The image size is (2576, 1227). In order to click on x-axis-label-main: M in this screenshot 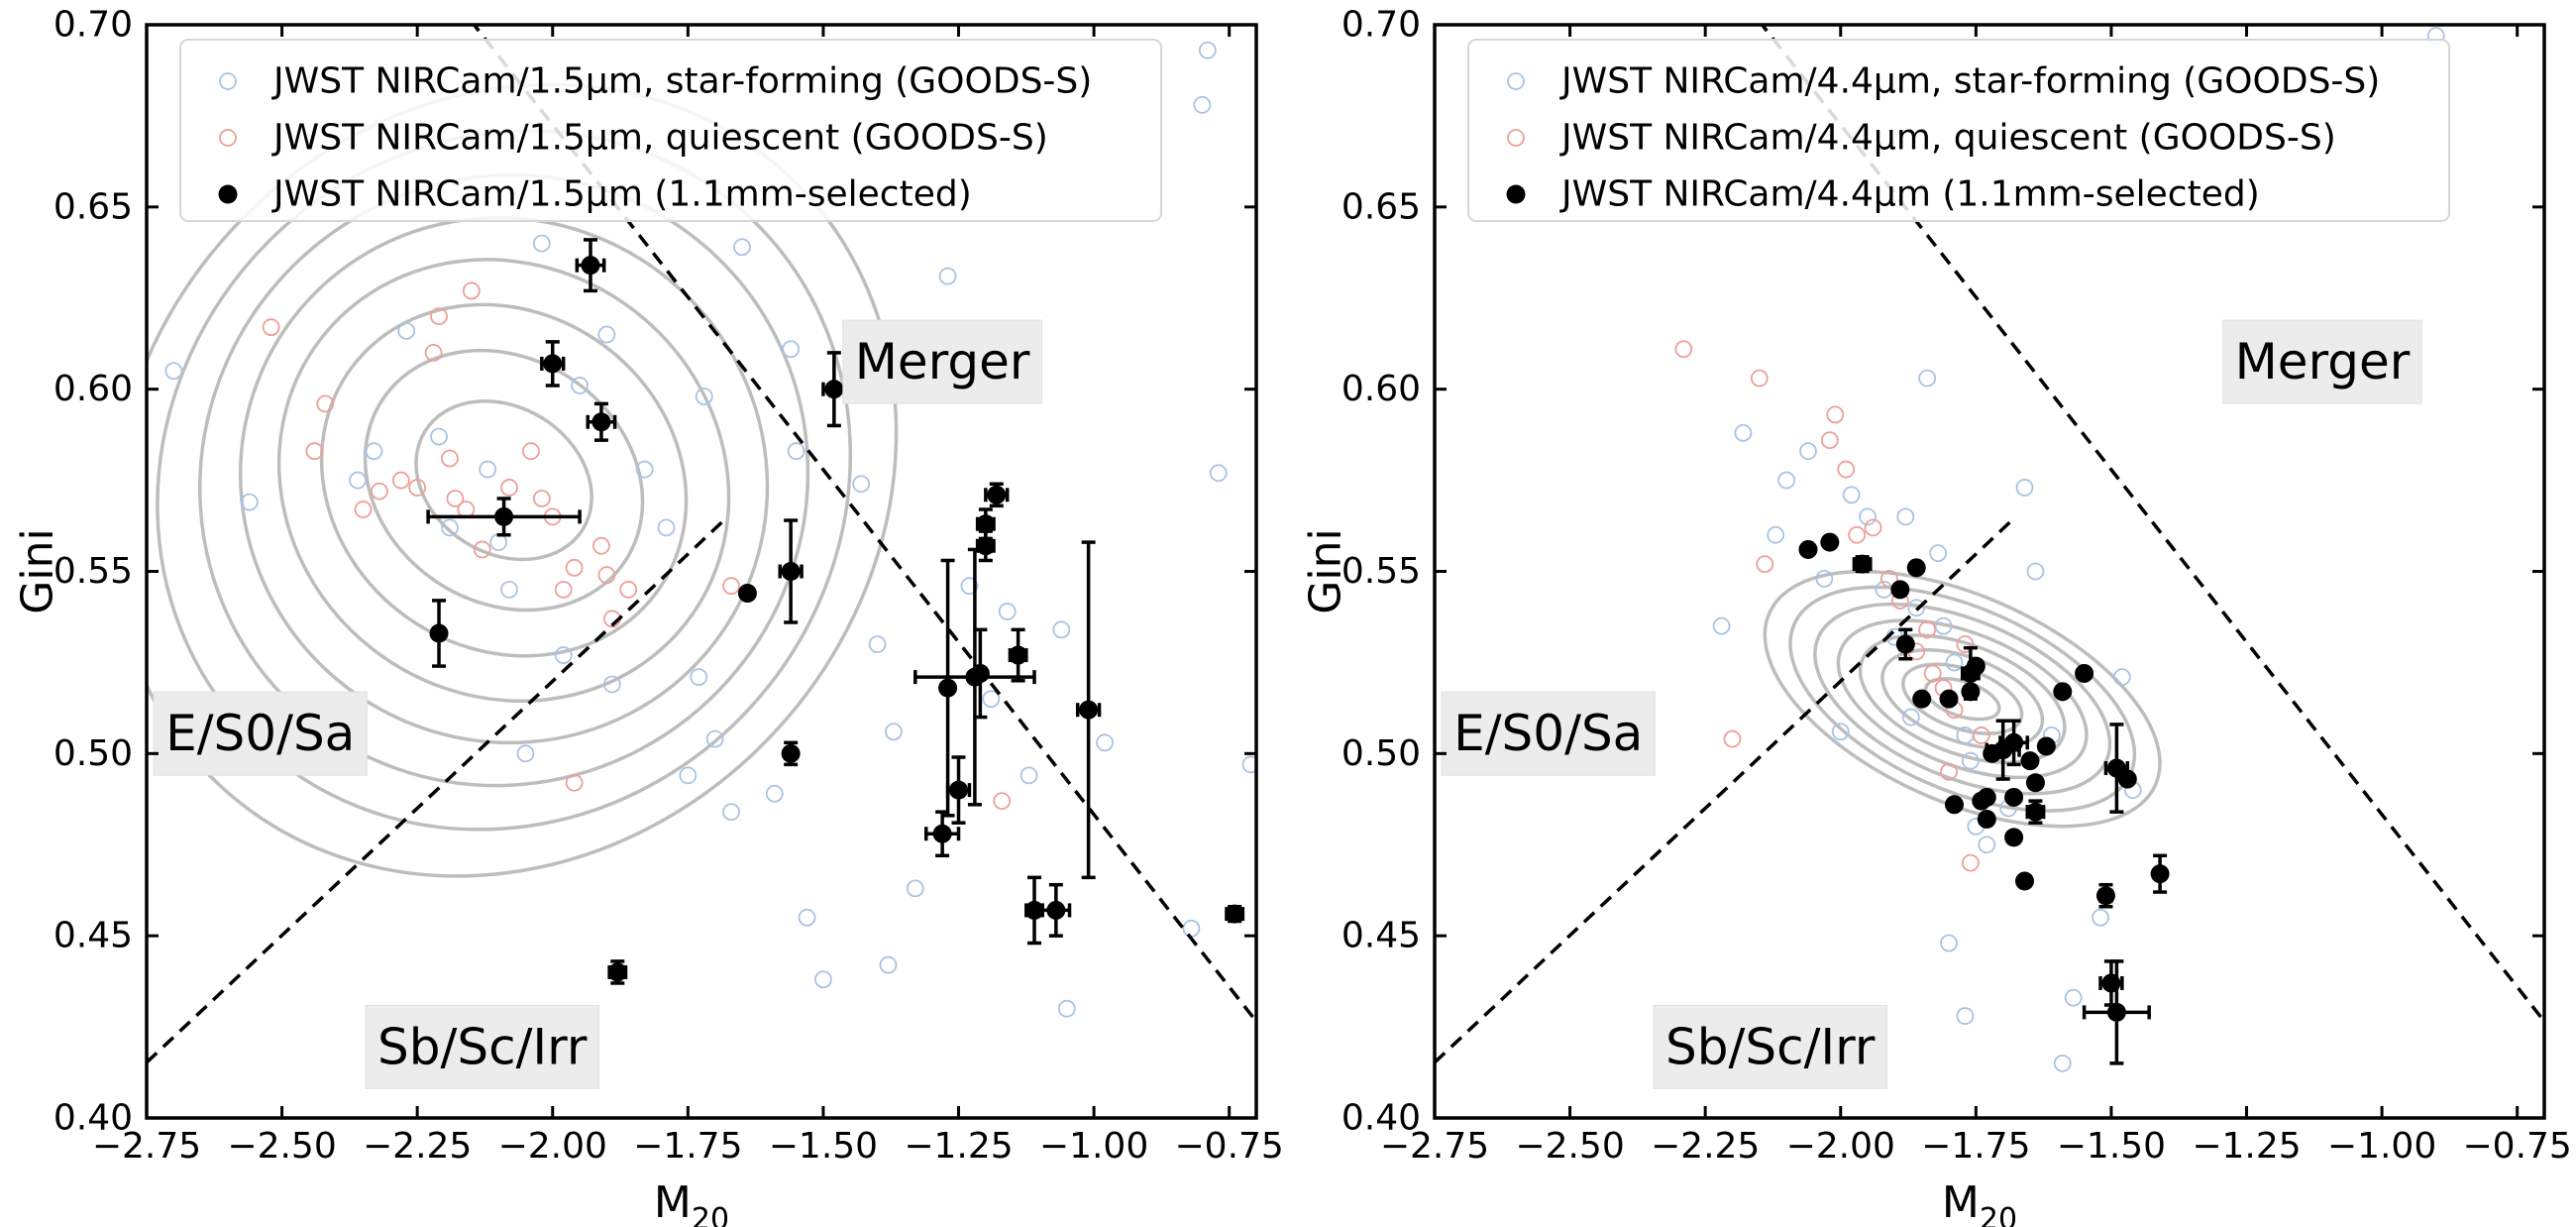, I will do `click(1961, 1202)`.